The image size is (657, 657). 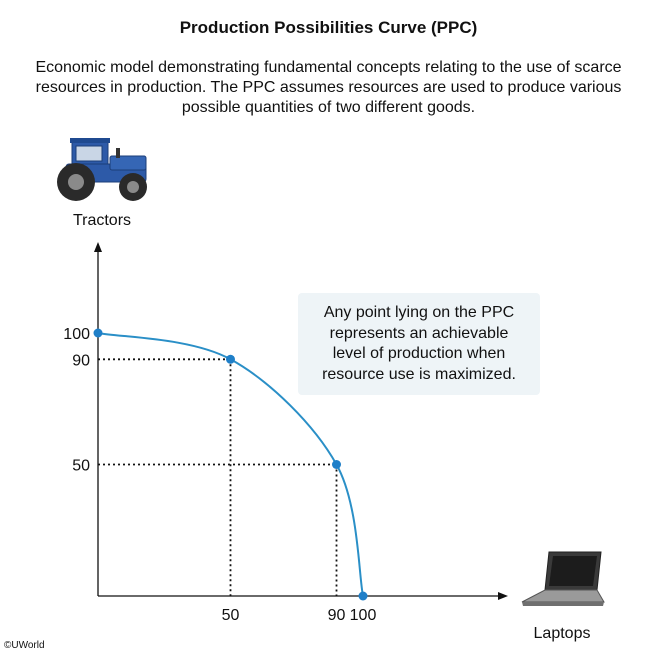 What do you see at coordinates (24, 645) in the screenshot?
I see `copyright-notice: ©UWorld` at bounding box center [24, 645].